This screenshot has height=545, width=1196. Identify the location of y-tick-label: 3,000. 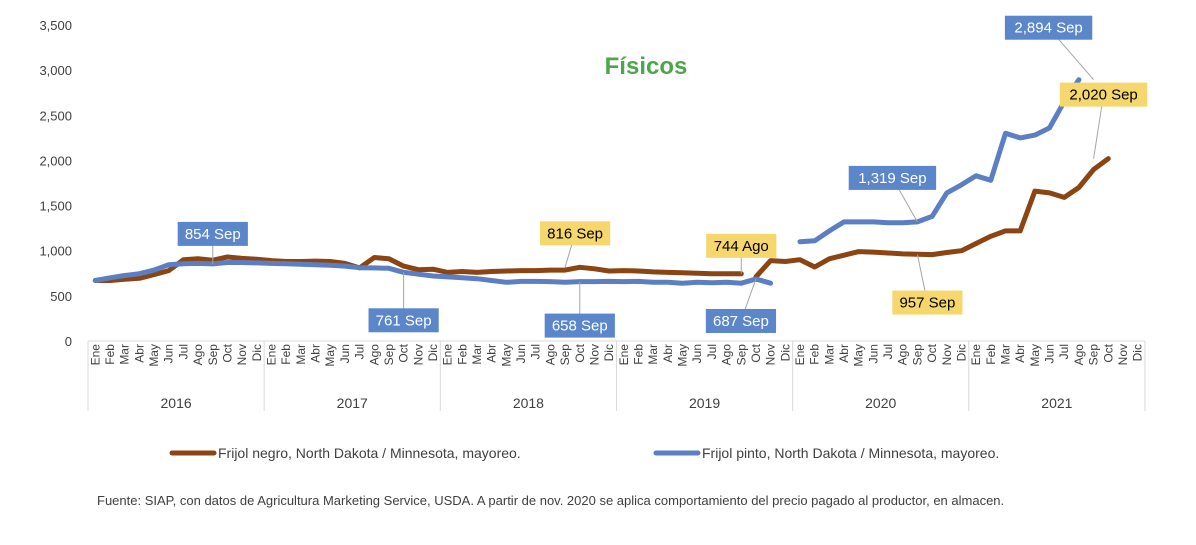
(55, 70).